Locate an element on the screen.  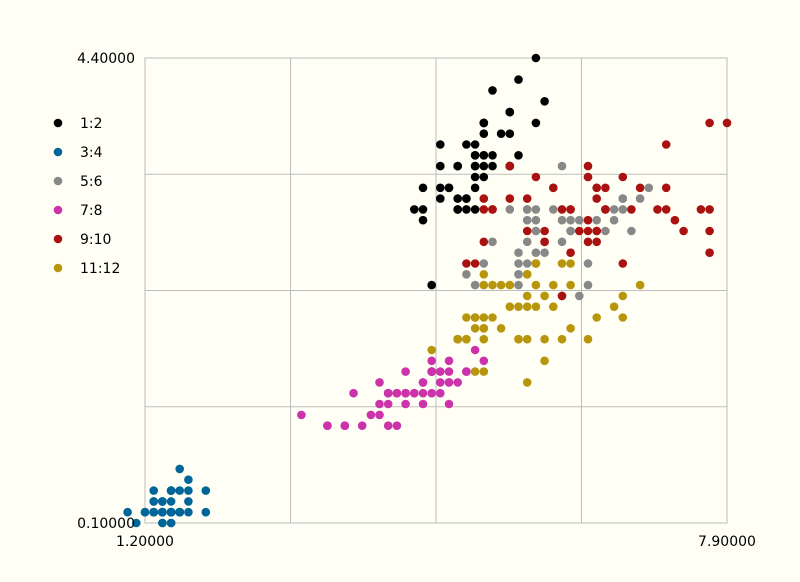
legend-marker is located at coordinates (58, 181).